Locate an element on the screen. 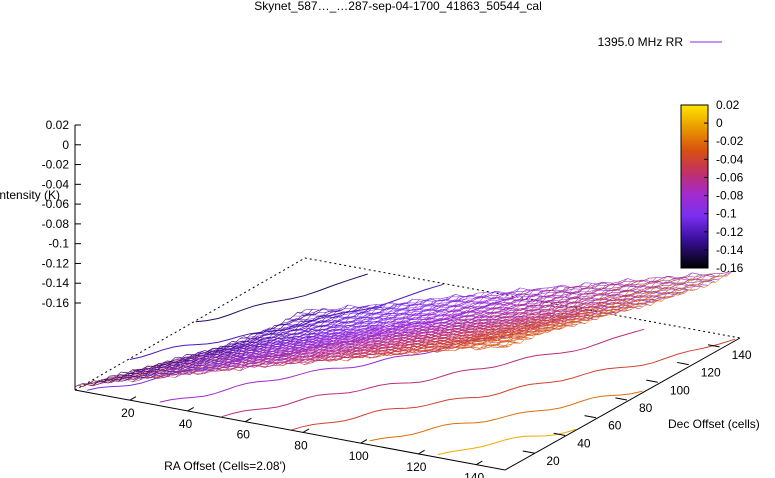 The height and width of the screenshot is (478, 775). y-tick-label: 40 is located at coordinates (584, 443).